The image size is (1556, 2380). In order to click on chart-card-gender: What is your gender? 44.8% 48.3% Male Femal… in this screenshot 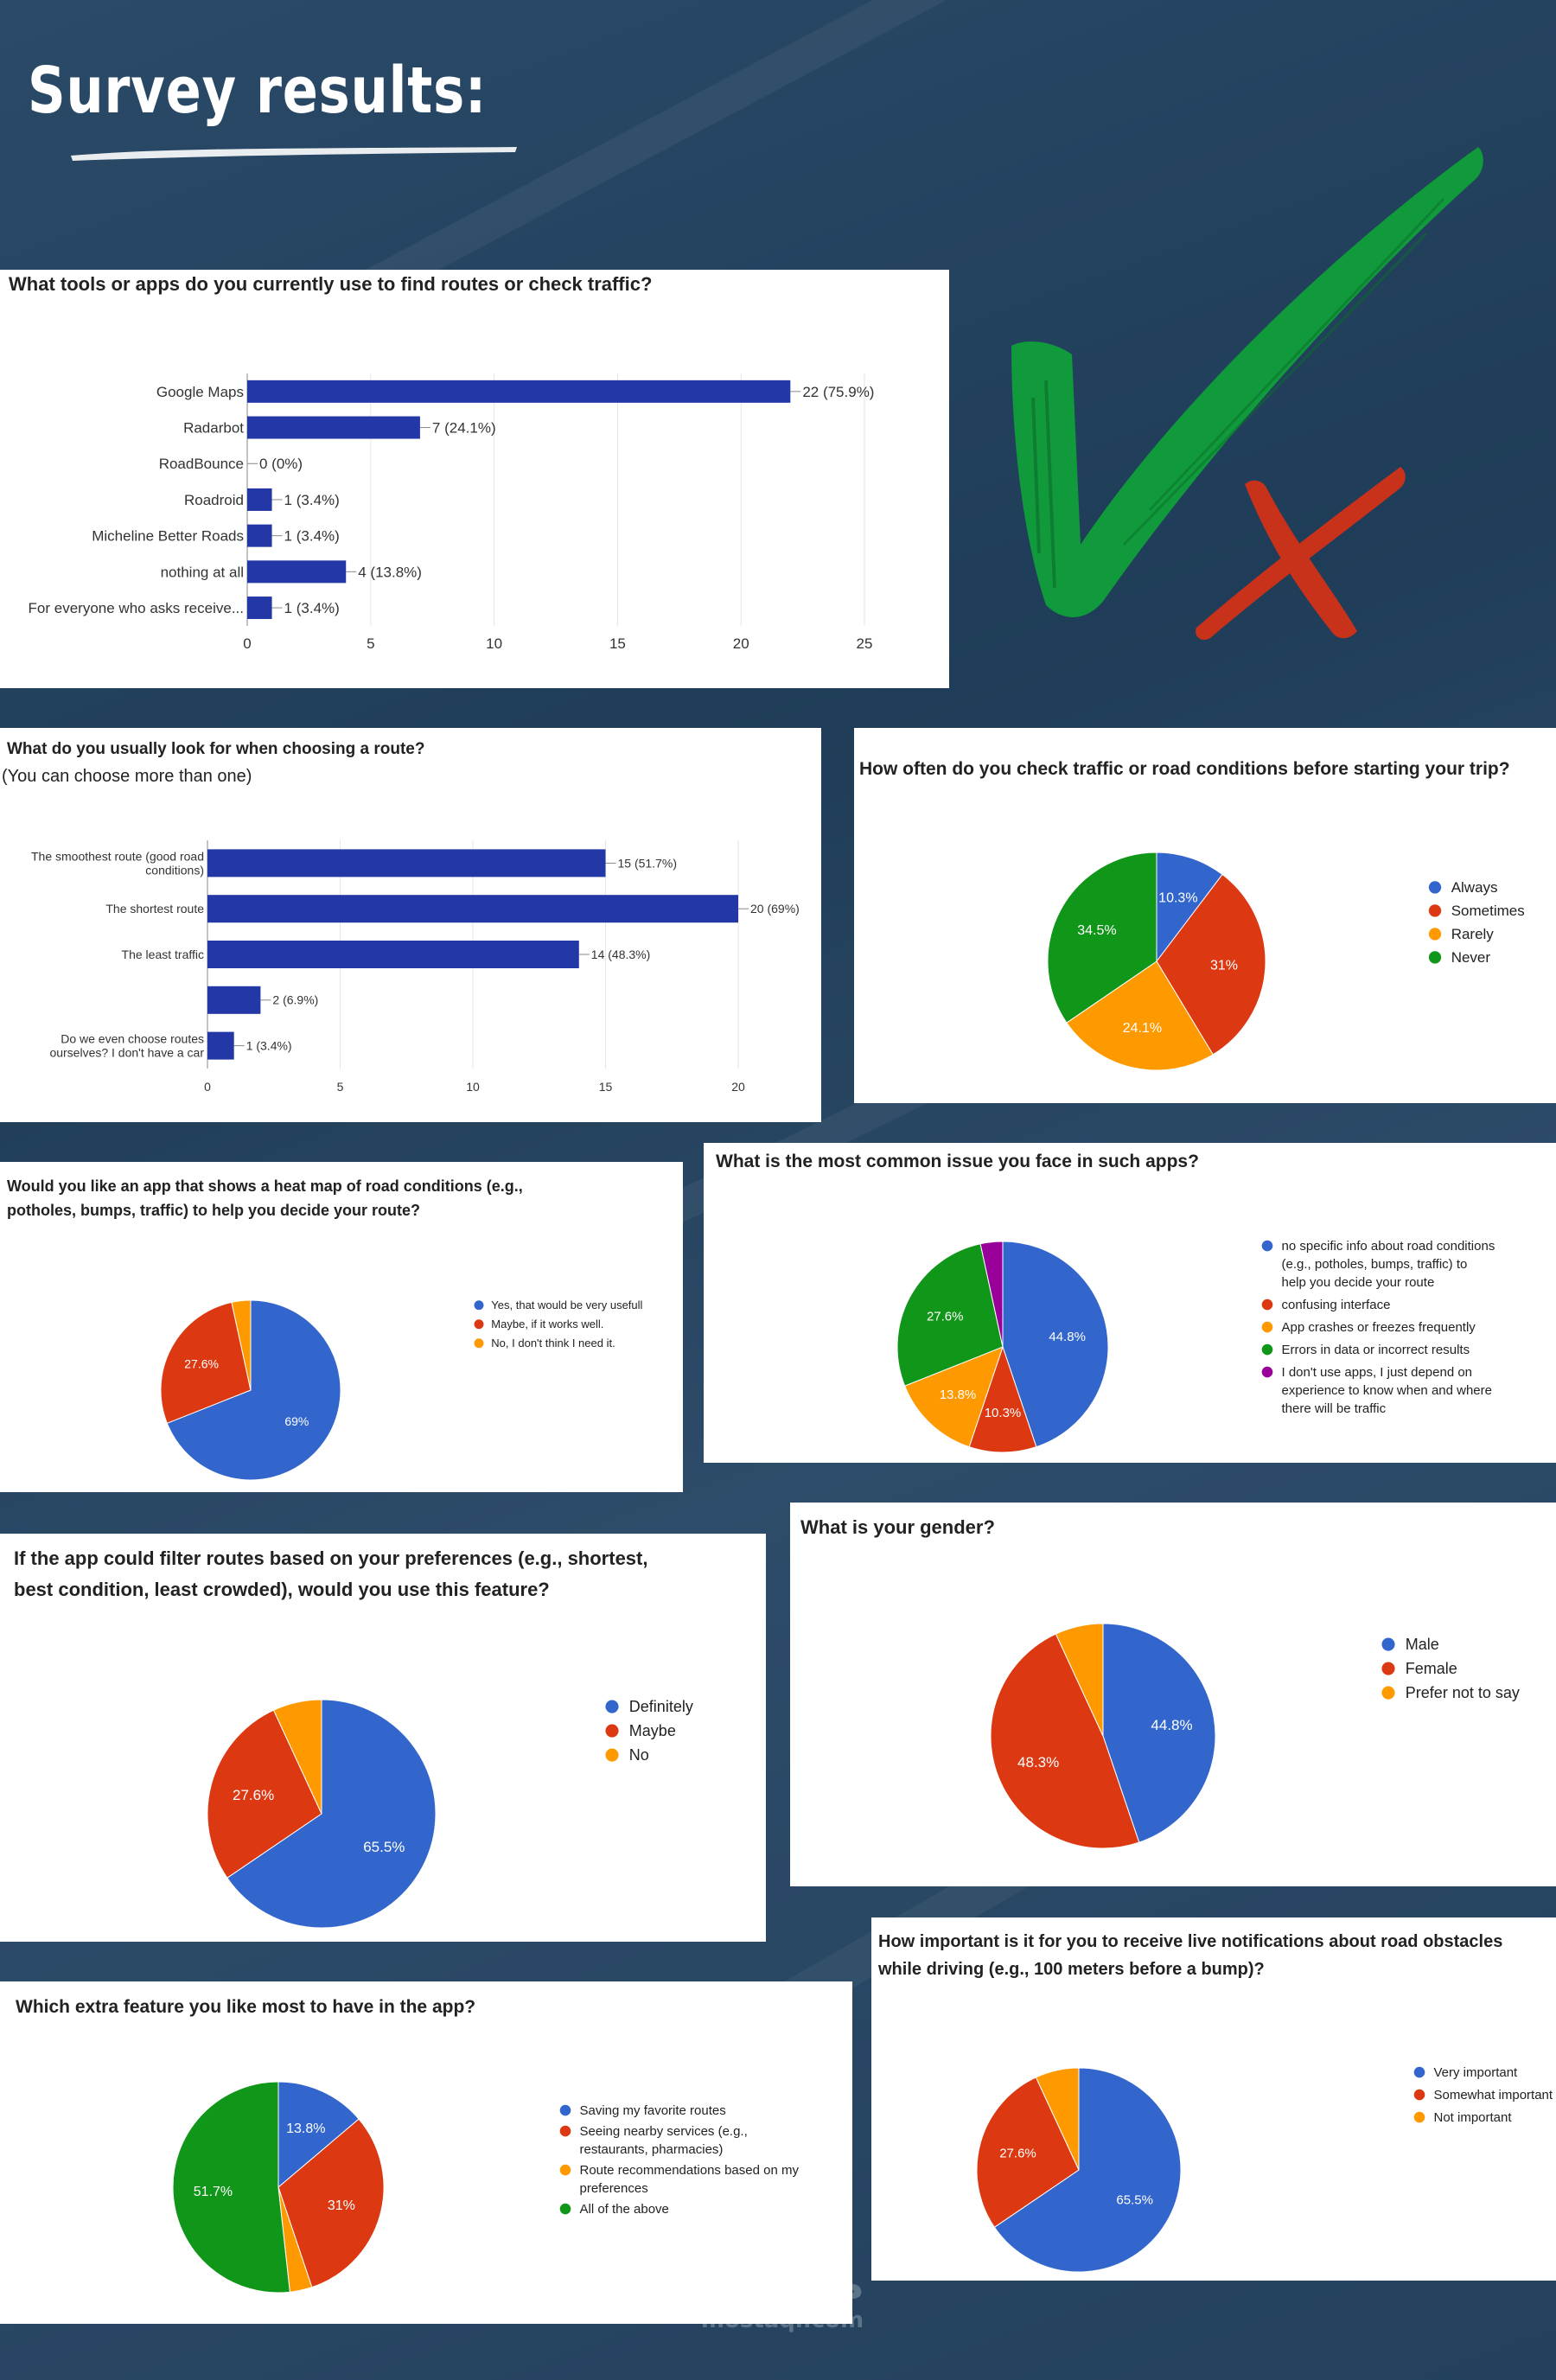, I will do `click(1173, 1695)`.